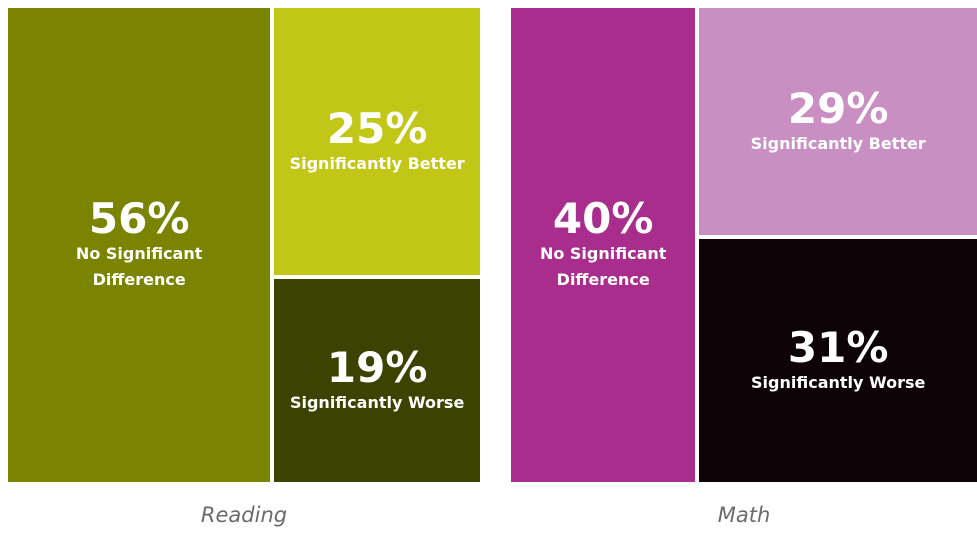 The height and width of the screenshot is (533, 977). Describe the element at coordinates (744, 515) in the screenshot. I see `chart-title: Math` at that location.